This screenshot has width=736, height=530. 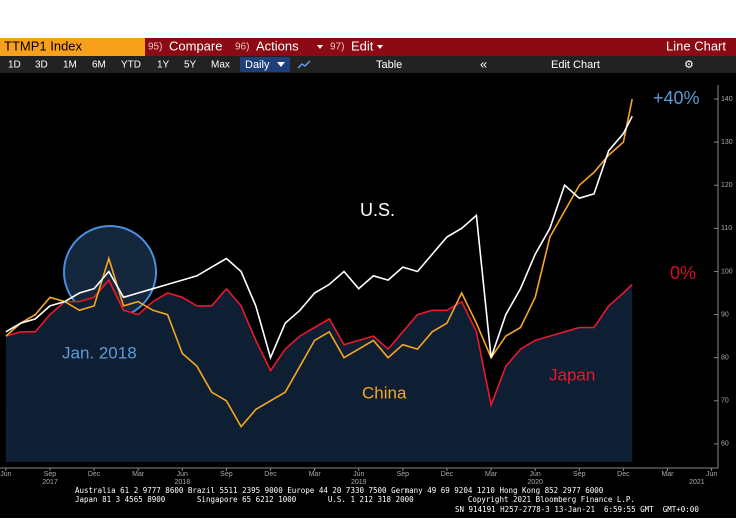 What do you see at coordinates (220, 65) in the screenshot?
I see `range-button: Max` at bounding box center [220, 65].